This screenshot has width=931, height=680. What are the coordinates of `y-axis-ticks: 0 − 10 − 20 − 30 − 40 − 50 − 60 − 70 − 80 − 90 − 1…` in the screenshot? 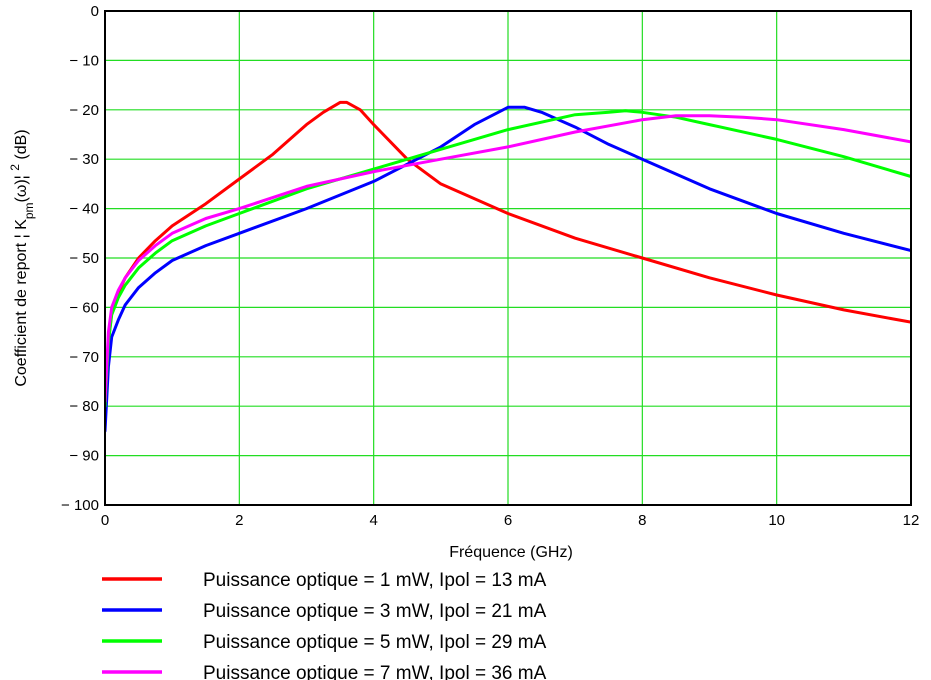 It's located at (80, 258).